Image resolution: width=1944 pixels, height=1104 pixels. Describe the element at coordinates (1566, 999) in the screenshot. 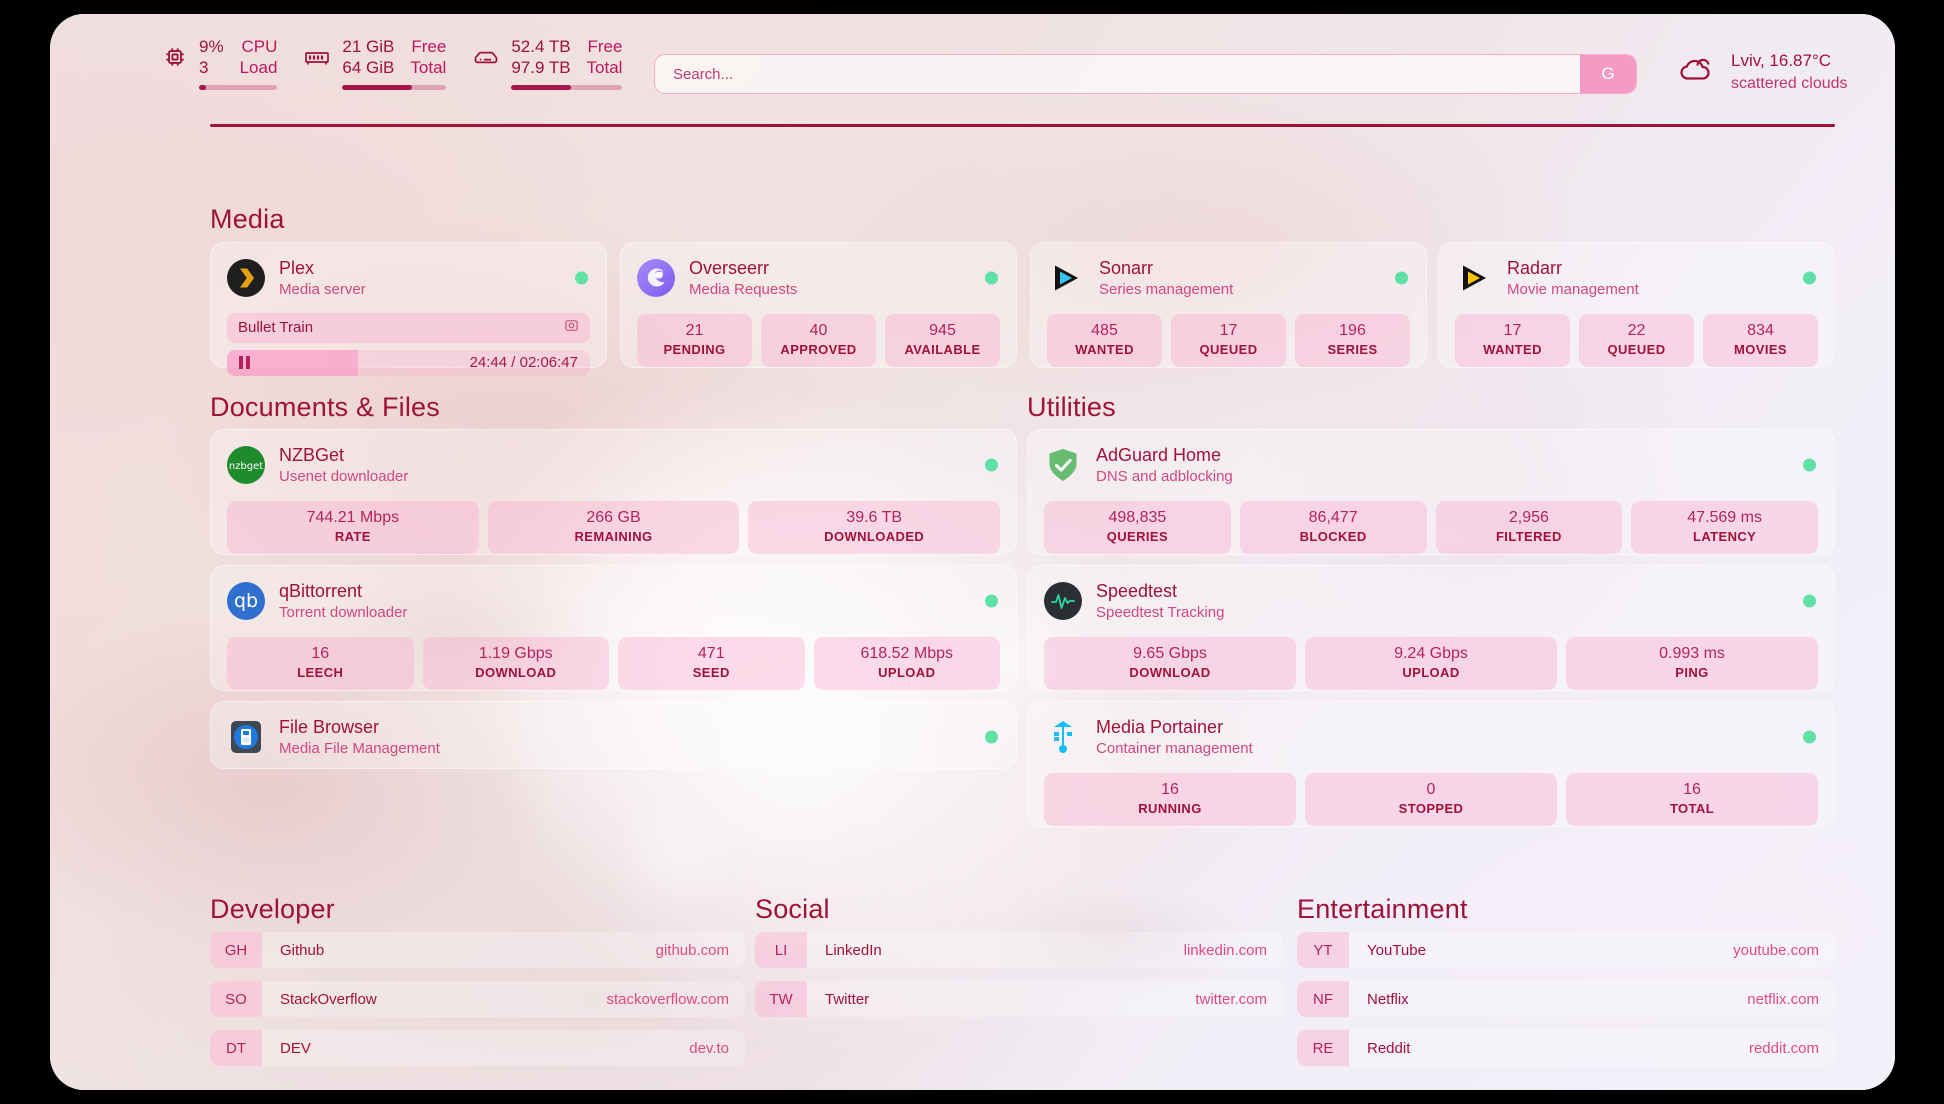

I see `bookmark-item-netflix: NF Netflix netflix.com` at that location.